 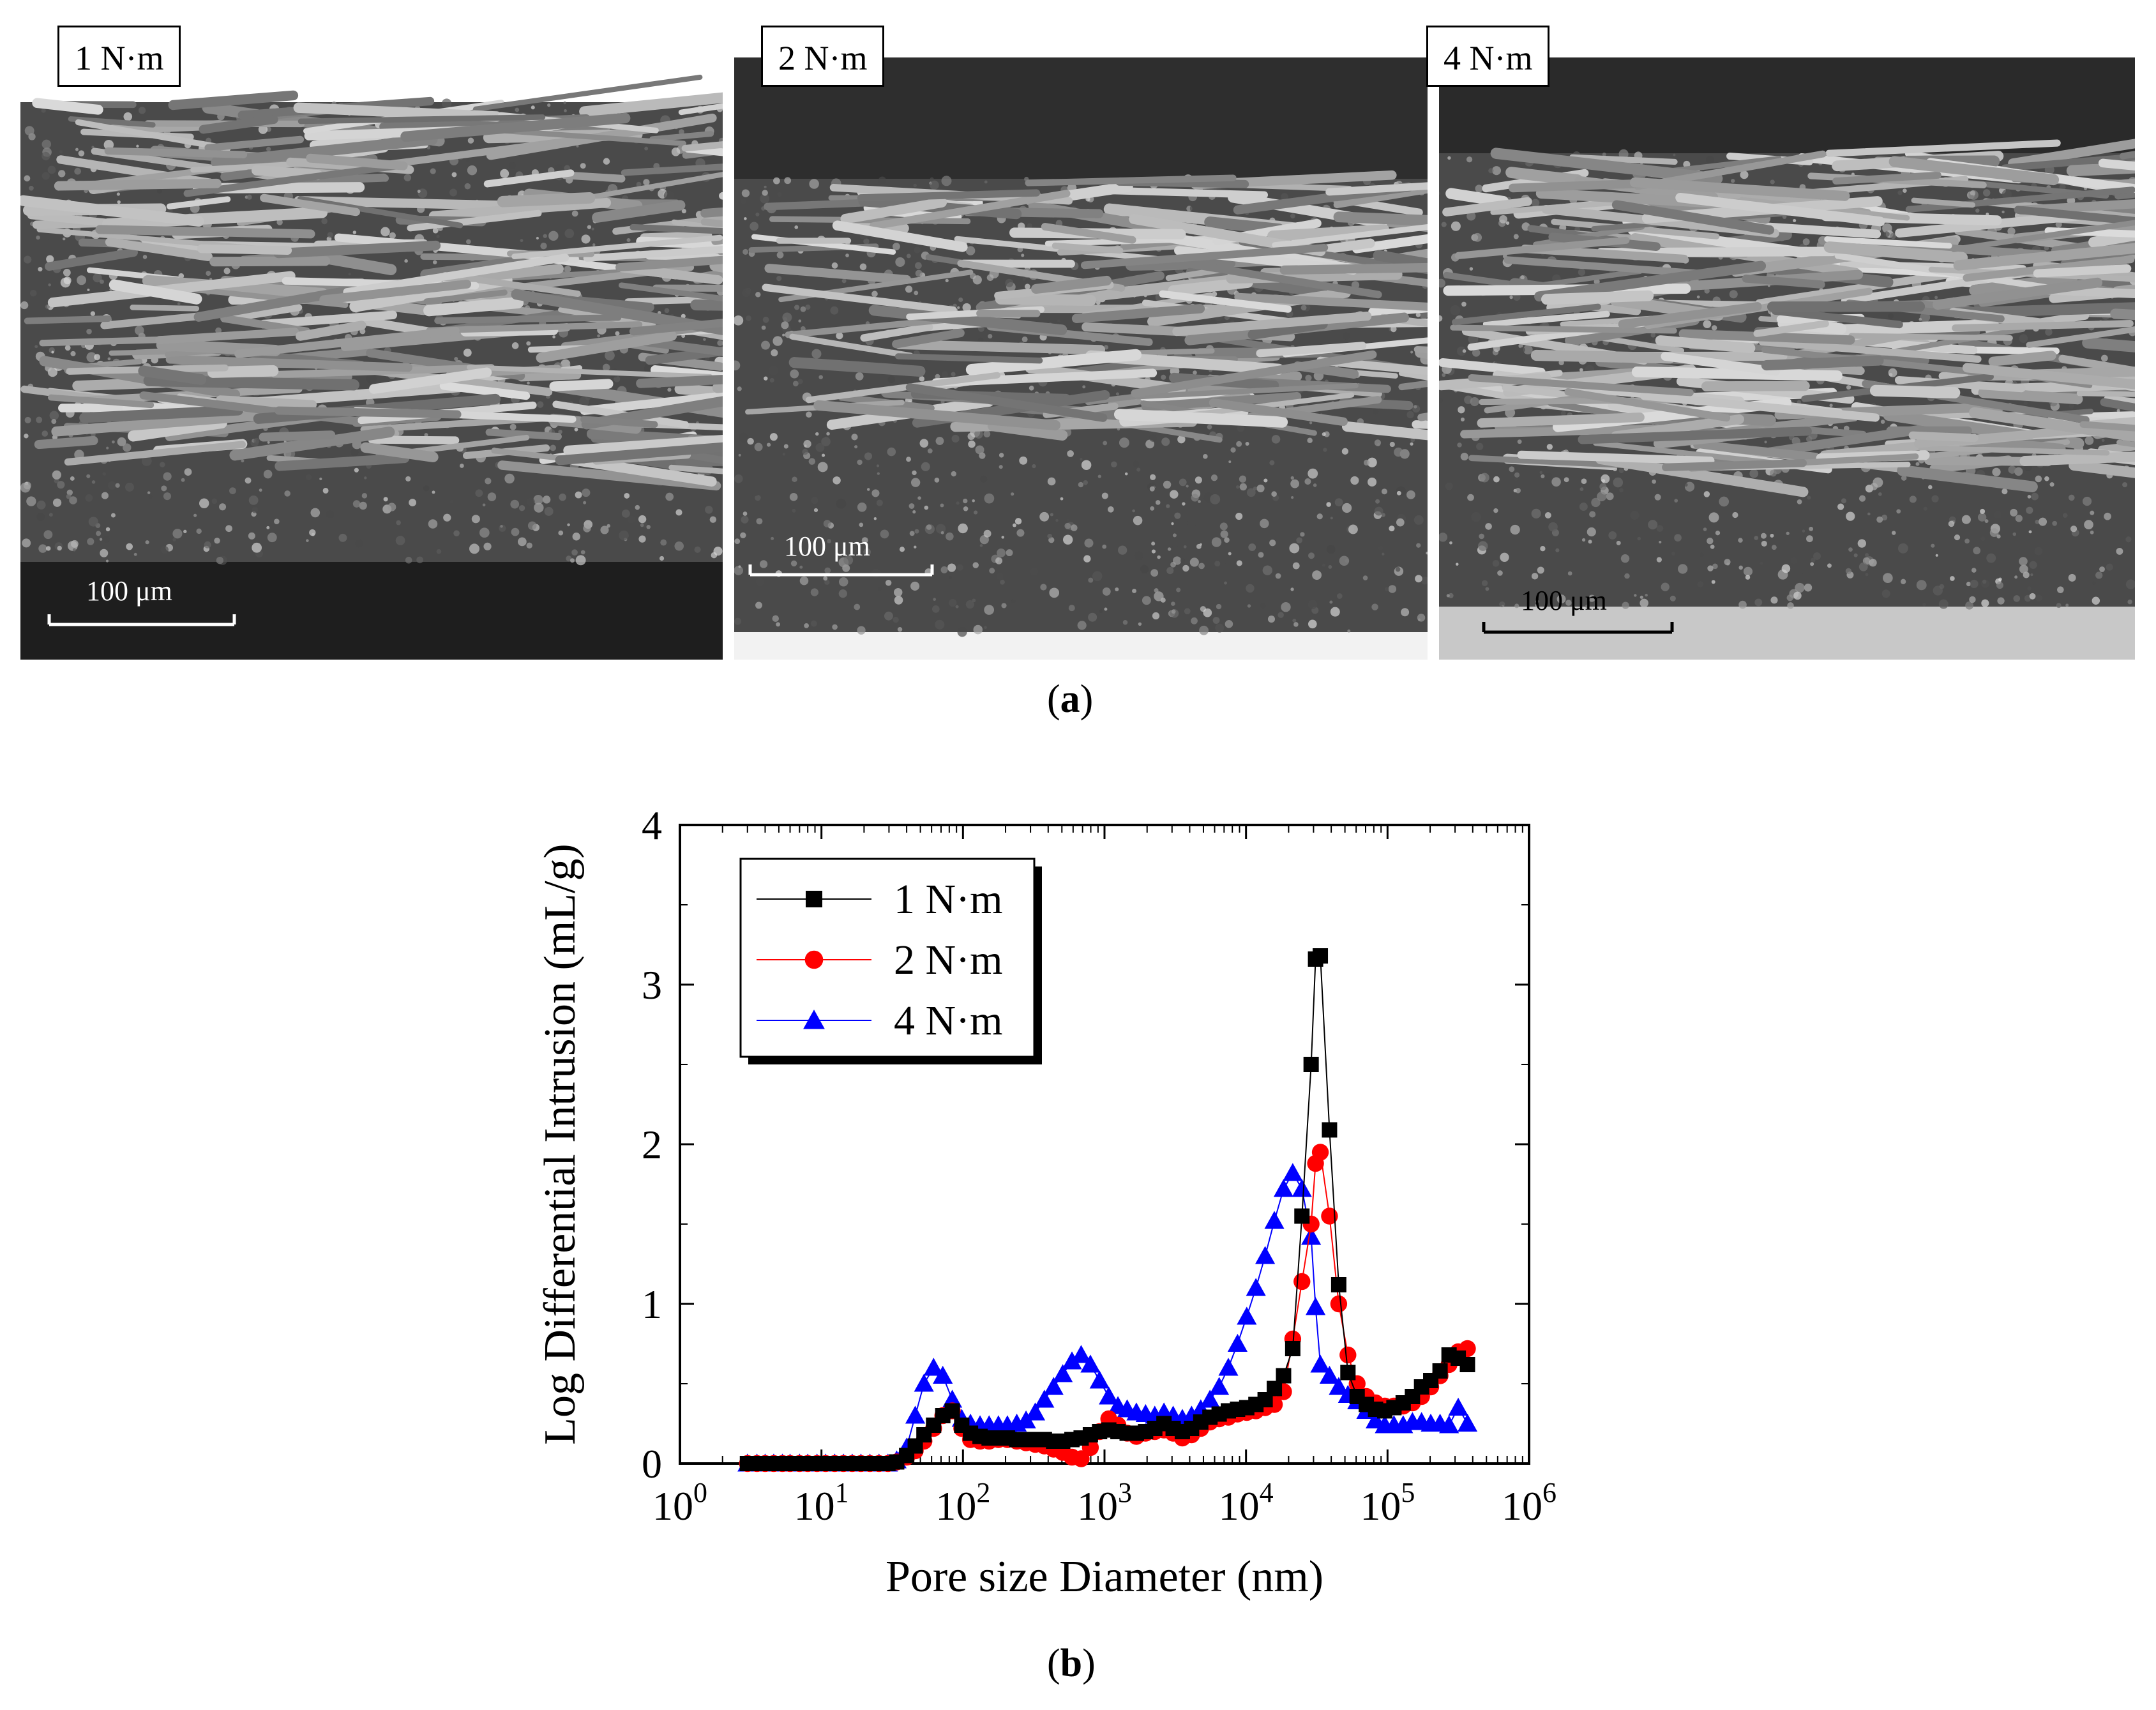 What do you see at coordinates (652, 1304) in the screenshot?
I see `y-tick-label: 1` at bounding box center [652, 1304].